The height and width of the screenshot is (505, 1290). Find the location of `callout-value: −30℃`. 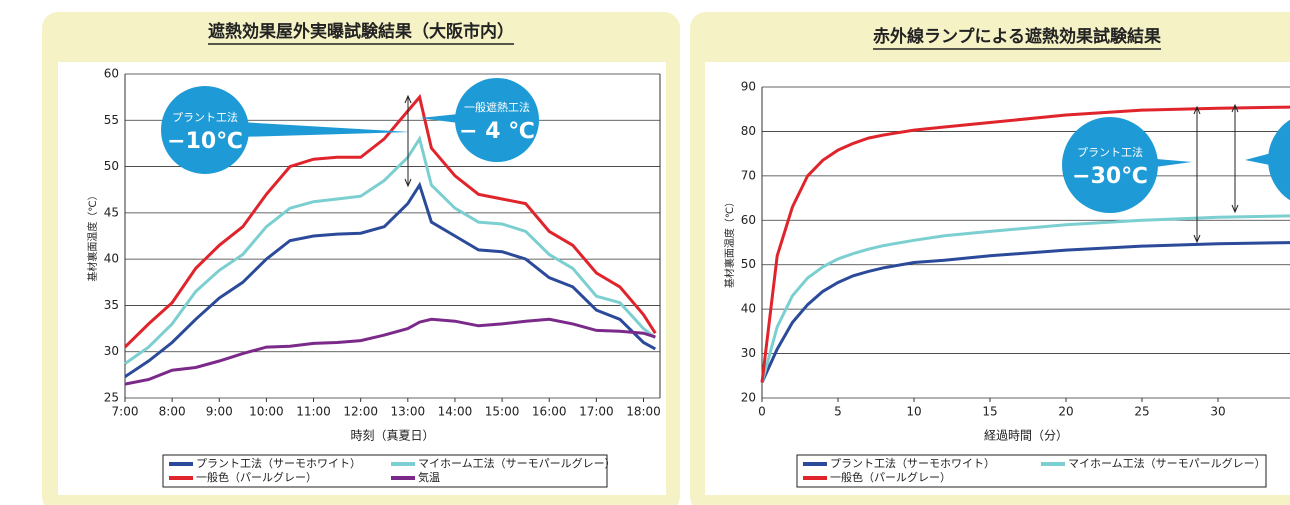

callout-value: −30℃ is located at coordinates (1110, 176).